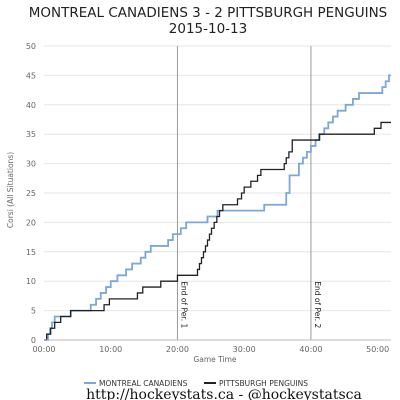  Describe the element at coordinates (31, 164) in the screenshot. I see `y-tick-label: 30` at that location.